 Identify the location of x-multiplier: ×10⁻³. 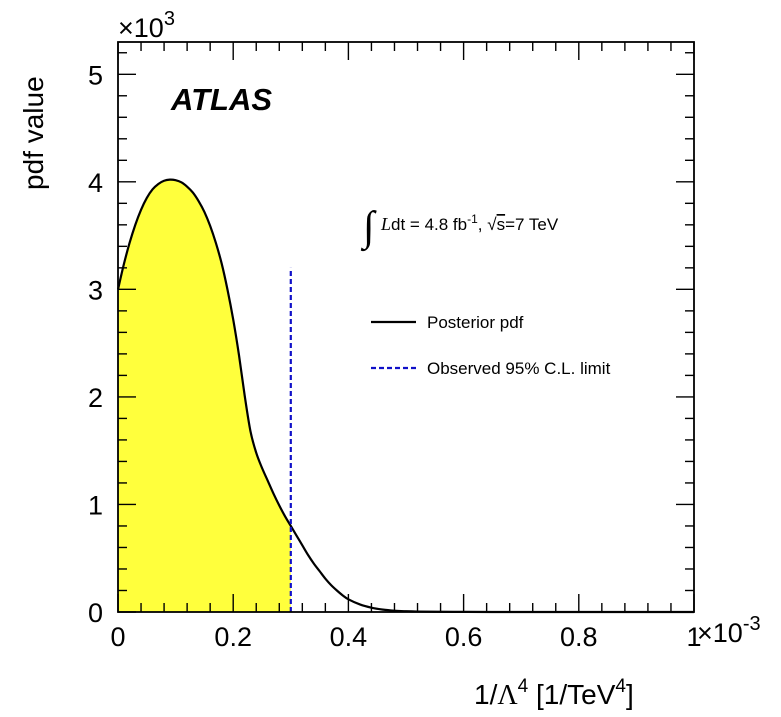
(729, 630).